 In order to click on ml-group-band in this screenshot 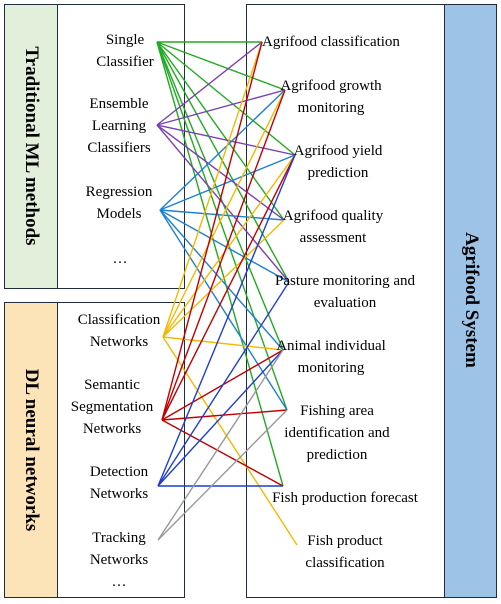, I will do `click(31, 146)`.